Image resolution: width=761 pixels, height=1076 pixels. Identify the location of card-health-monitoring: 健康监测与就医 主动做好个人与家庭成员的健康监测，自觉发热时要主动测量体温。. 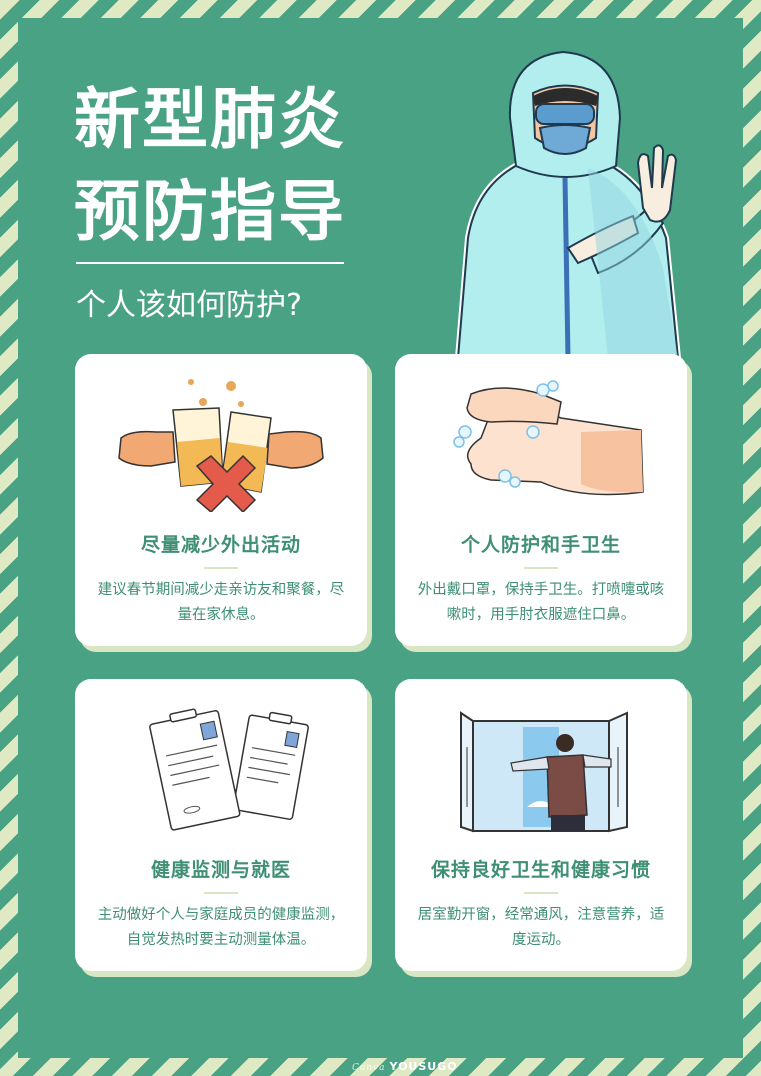
(221, 825).